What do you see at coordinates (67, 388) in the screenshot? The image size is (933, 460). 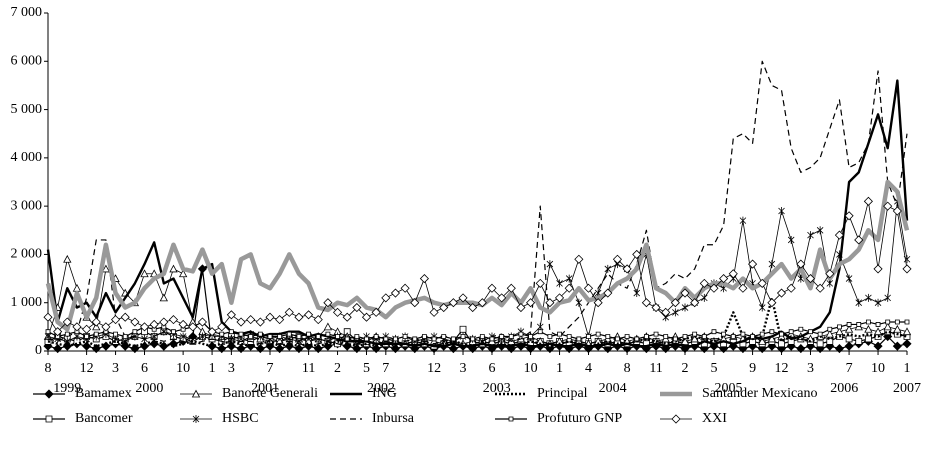 I see `x-year-label: 1999` at bounding box center [67, 388].